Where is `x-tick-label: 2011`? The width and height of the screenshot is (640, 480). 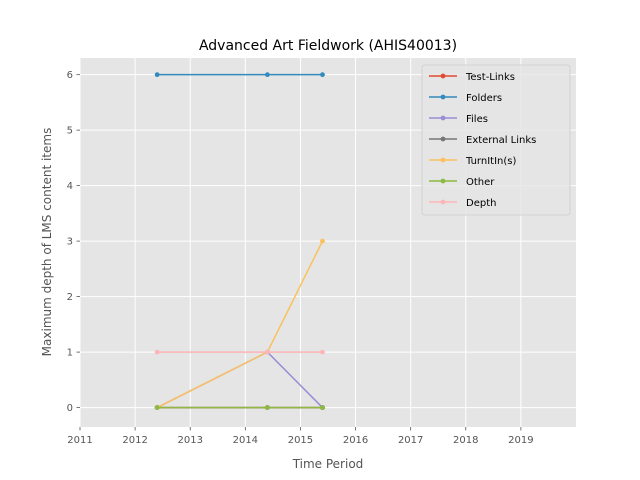
x-tick-label: 2011 is located at coordinates (79, 440).